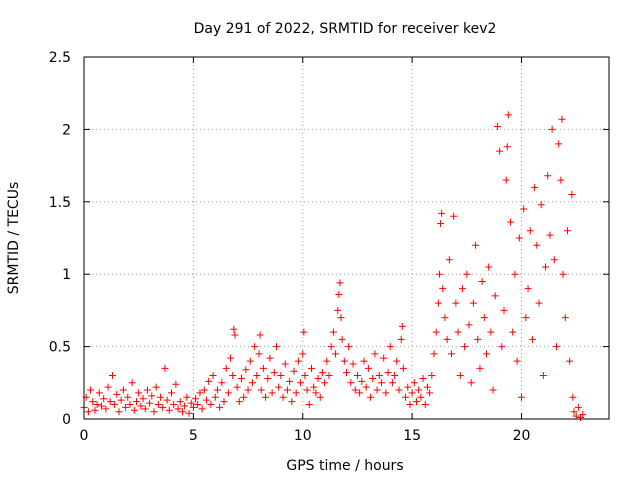 This screenshot has height=480, width=640. Describe the element at coordinates (60, 203) in the screenshot. I see `y-tick-label: 1.5` at that location.